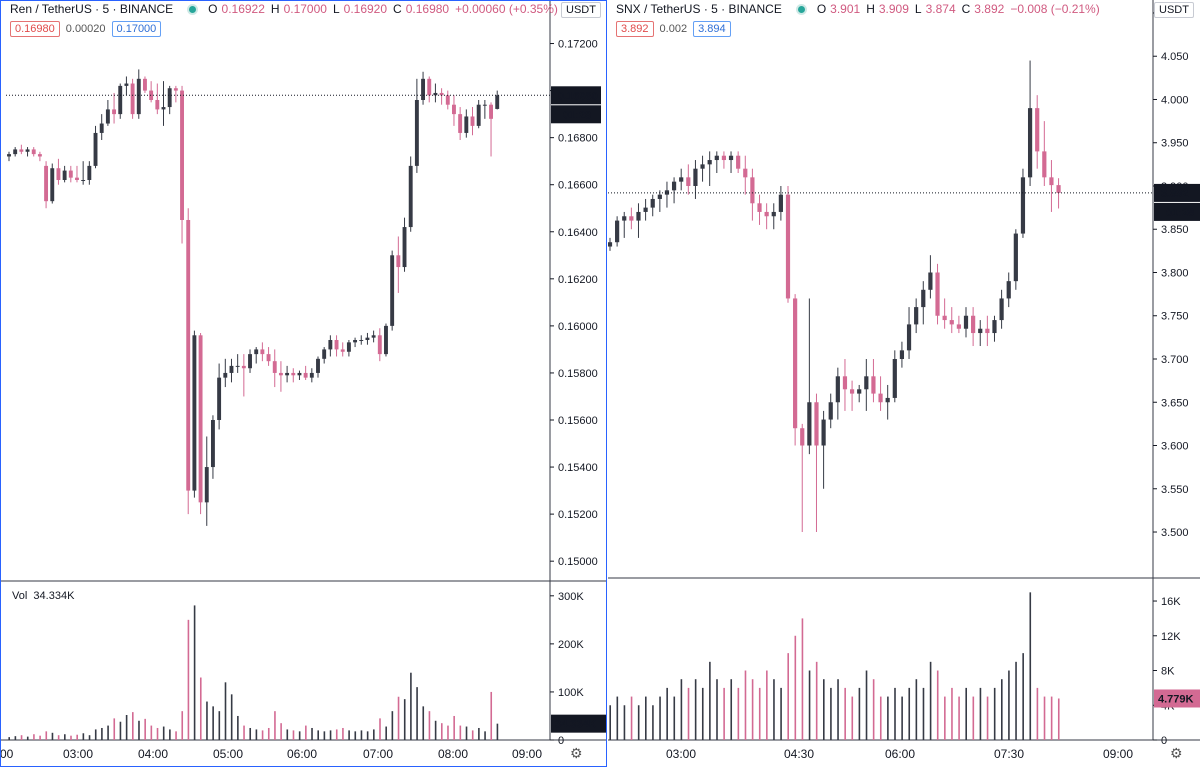 The width and height of the screenshot is (1200, 767). What do you see at coordinates (527, 754) in the screenshot?
I see `x-tick-label: 09:00` at bounding box center [527, 754].